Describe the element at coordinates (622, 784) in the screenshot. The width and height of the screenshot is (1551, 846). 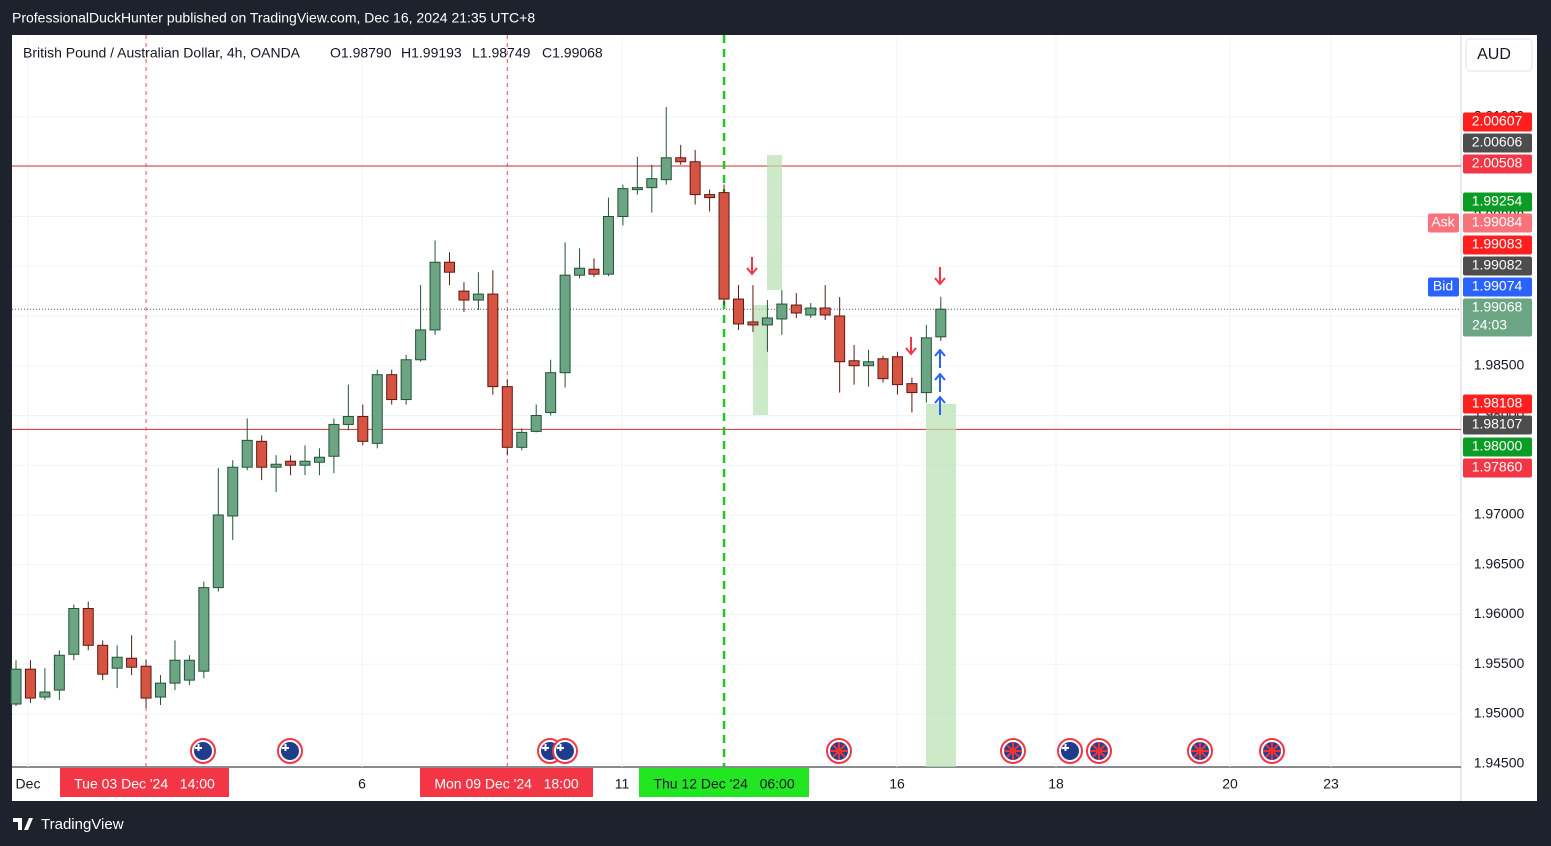
I see `x-tick-label: 11` at that location.